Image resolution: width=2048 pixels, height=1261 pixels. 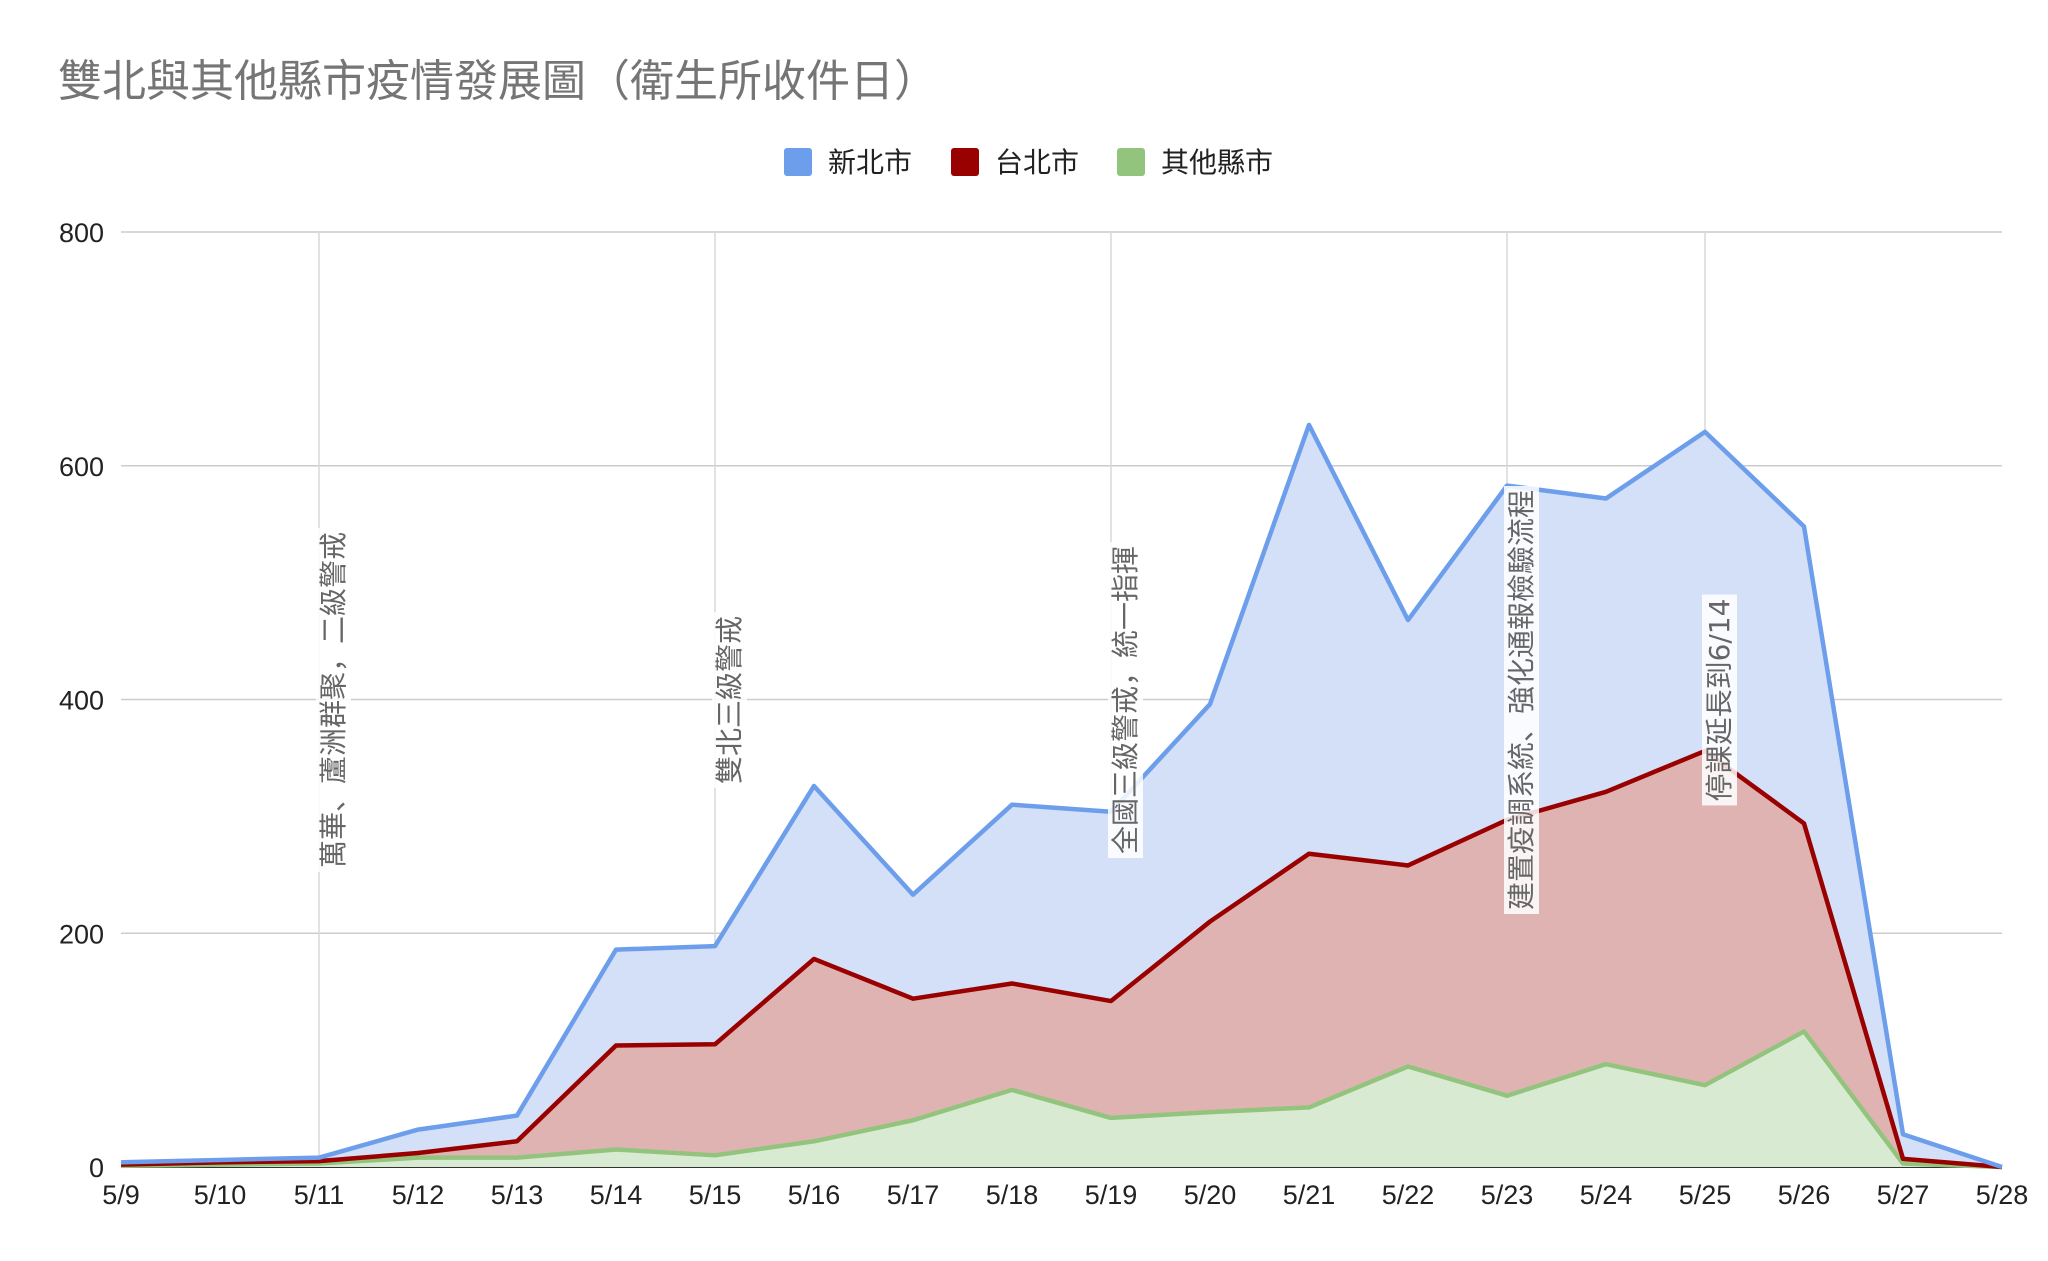 I want to click on y-tick-label: 0, so click(x=96, y=1168).